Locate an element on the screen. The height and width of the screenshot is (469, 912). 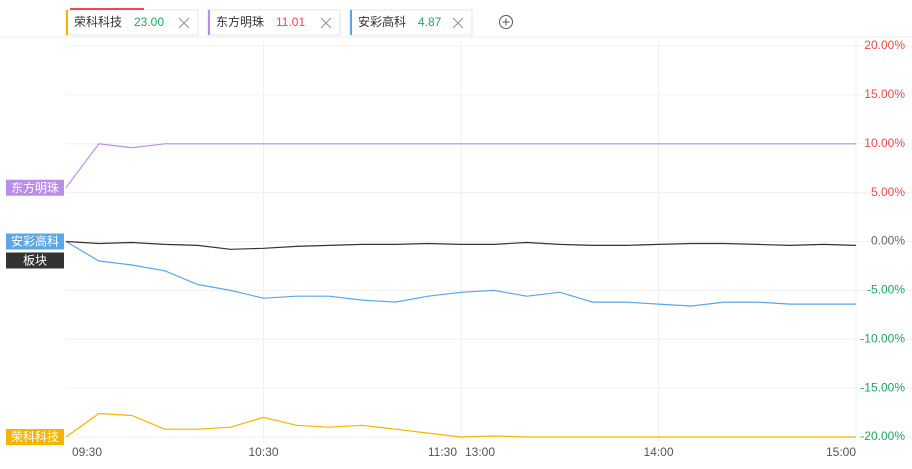
add-button is located at coordinates (506, 22).